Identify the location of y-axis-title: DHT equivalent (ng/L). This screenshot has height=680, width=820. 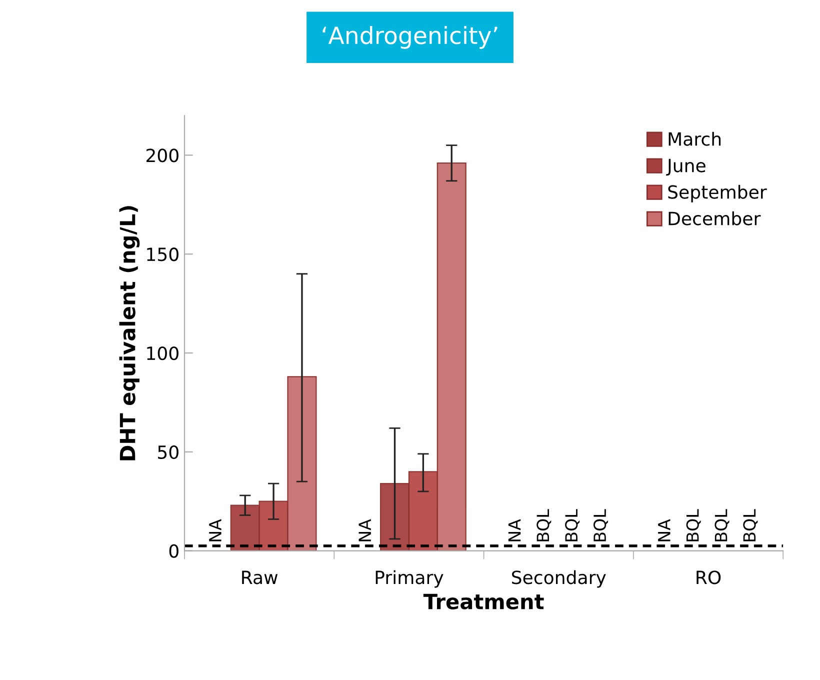
(129, 333).